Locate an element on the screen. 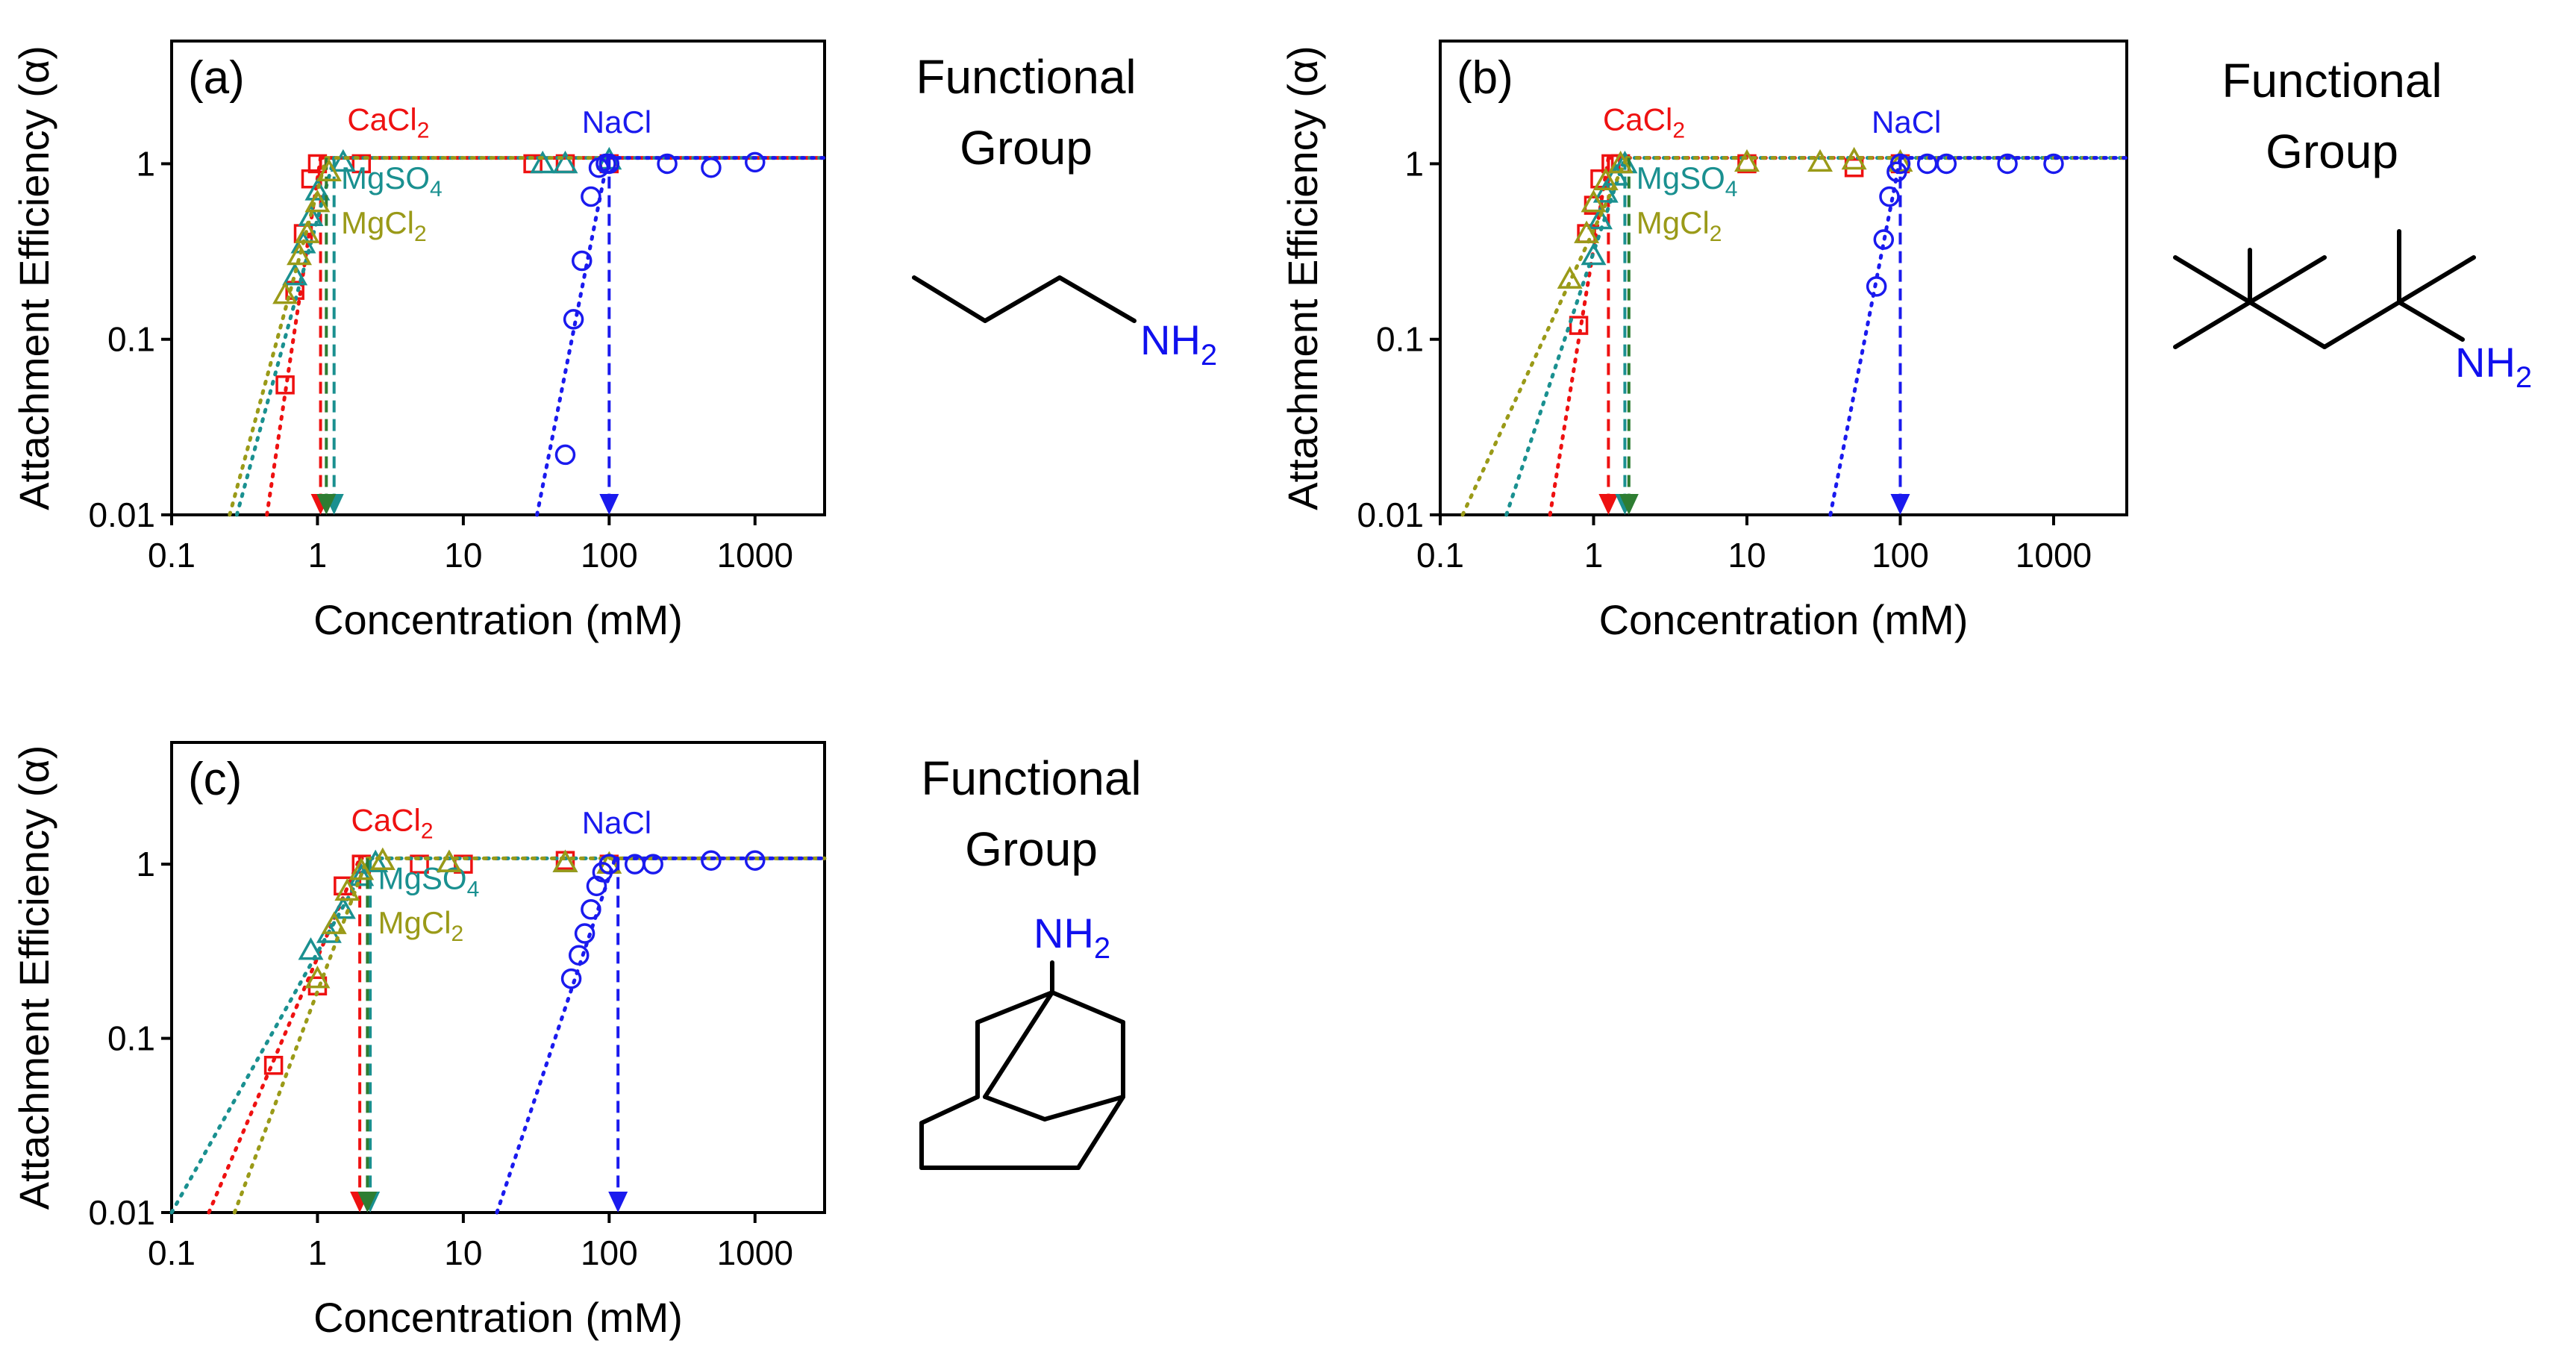  series-CaCl2: CaCl2 is located at coordinates (517, 1009).